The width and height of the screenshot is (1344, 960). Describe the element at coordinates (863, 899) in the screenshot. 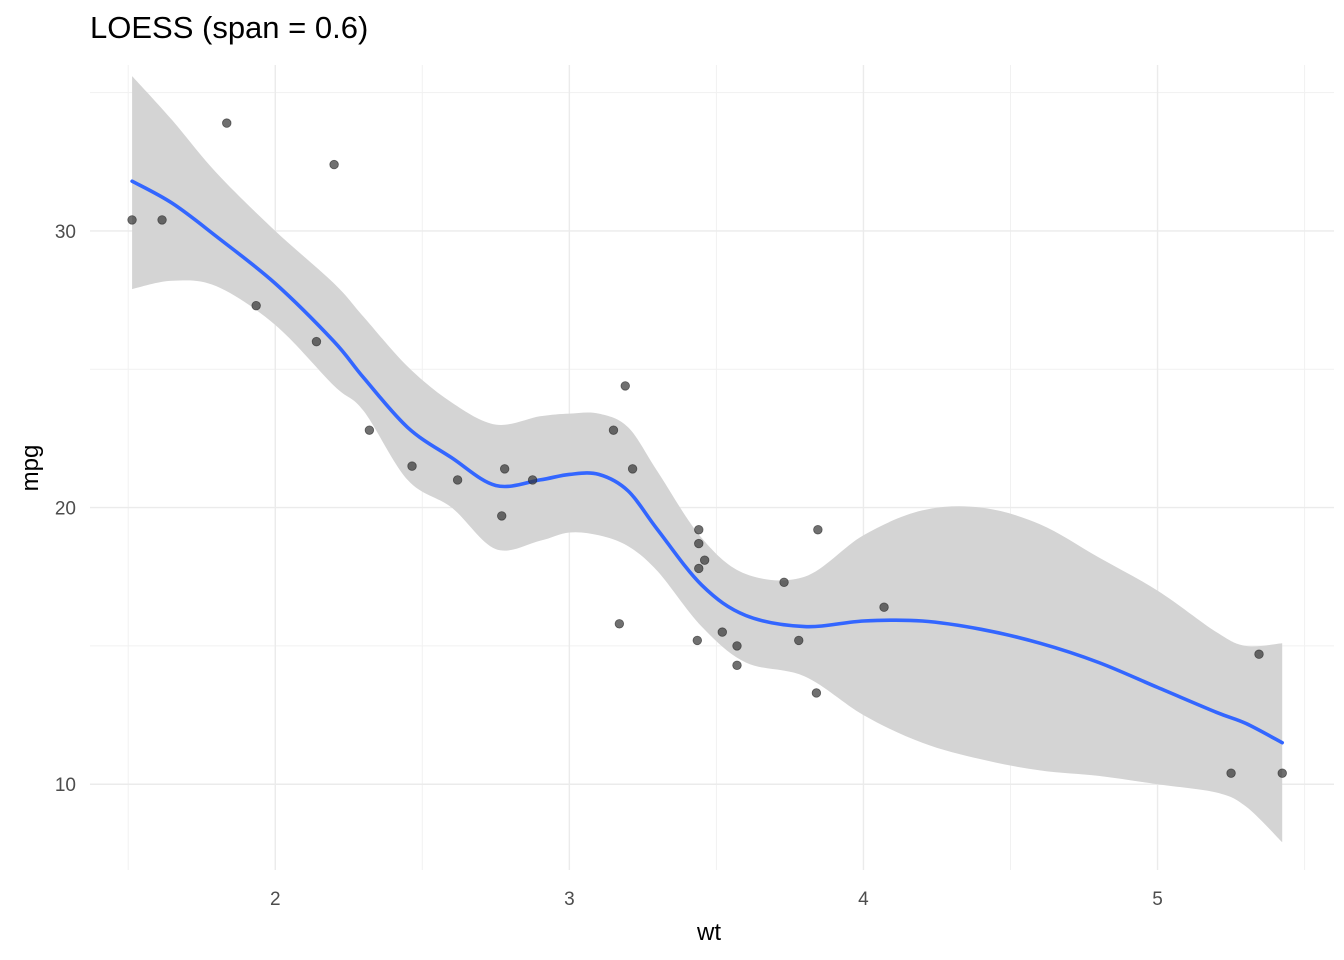

I see `x-tick-label: 4` at that location.